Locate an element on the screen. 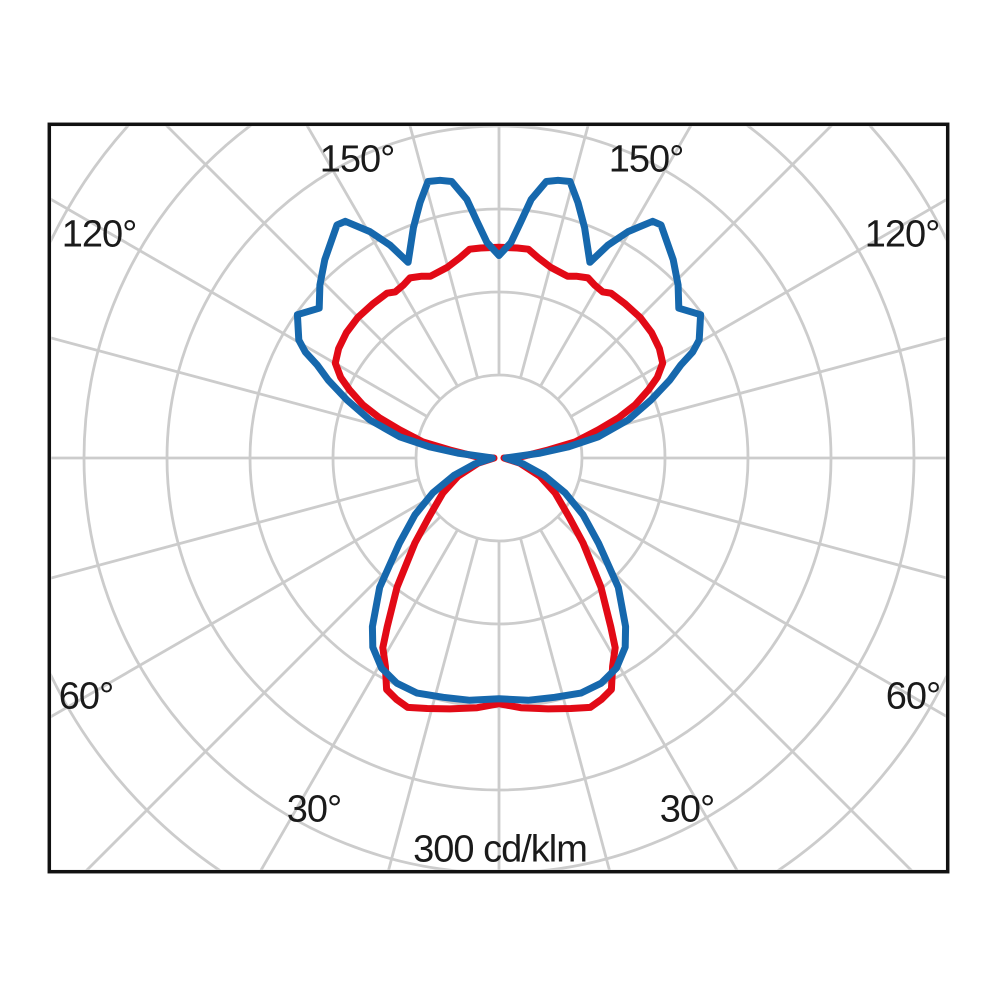 Image resolution: width=1000 pixels, height=1000 pixels. angle-label-gamma-150-right: 150° is located at coordinates (646, 159).